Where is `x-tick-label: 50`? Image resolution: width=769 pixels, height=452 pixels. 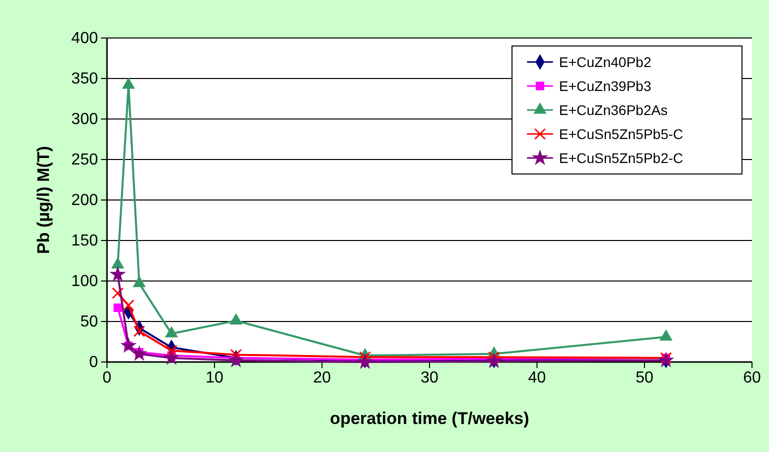 x-tick-label: 50 is located at coordinates (645, 377).